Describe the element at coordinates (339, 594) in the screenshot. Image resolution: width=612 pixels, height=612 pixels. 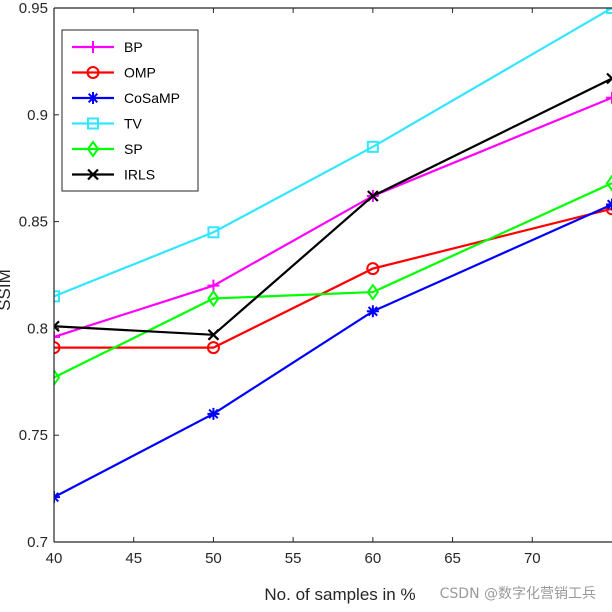
I see `x-axis-label: No. of samples in %` at that location.